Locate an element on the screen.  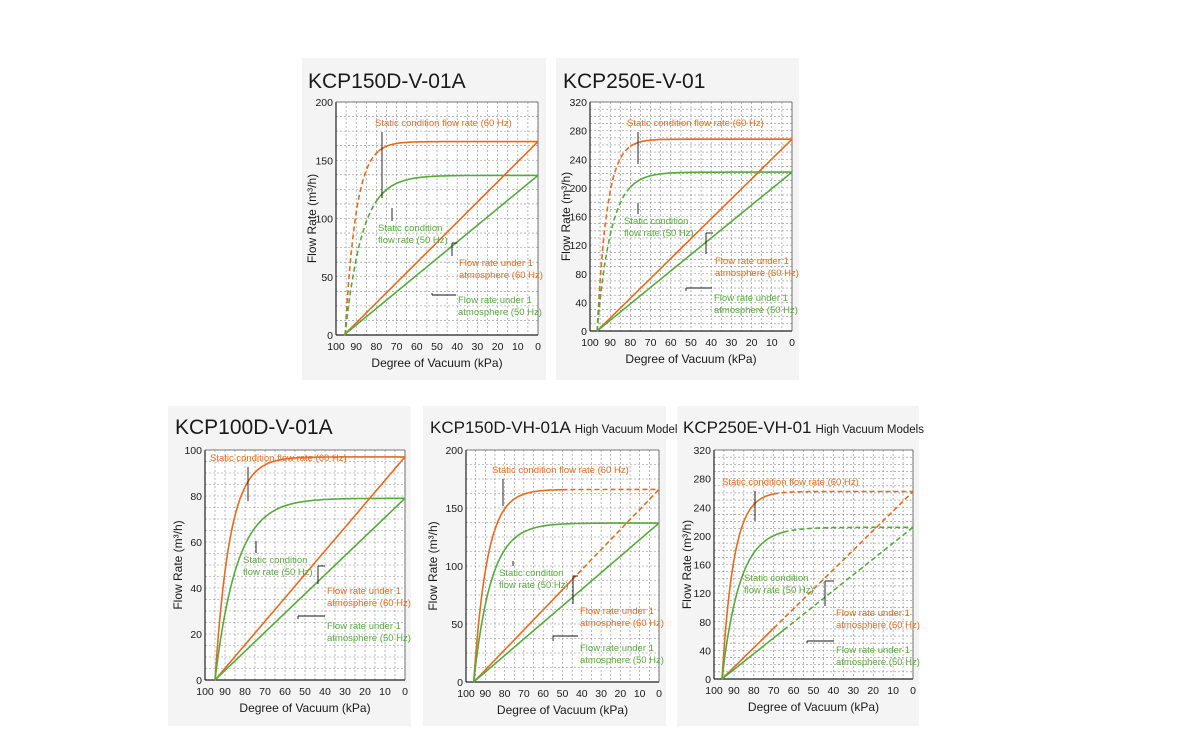
y-tick-label: 200 is located at coordinates (578, 189).